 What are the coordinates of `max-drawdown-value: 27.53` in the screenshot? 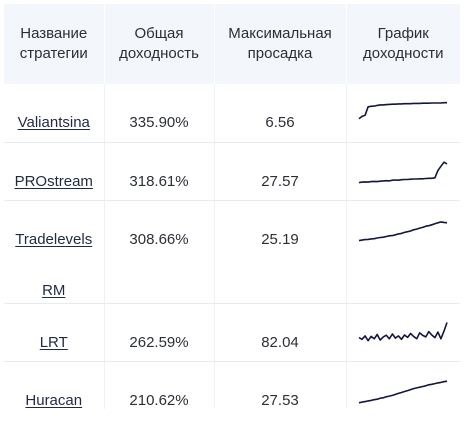 It's located at (280, 400).